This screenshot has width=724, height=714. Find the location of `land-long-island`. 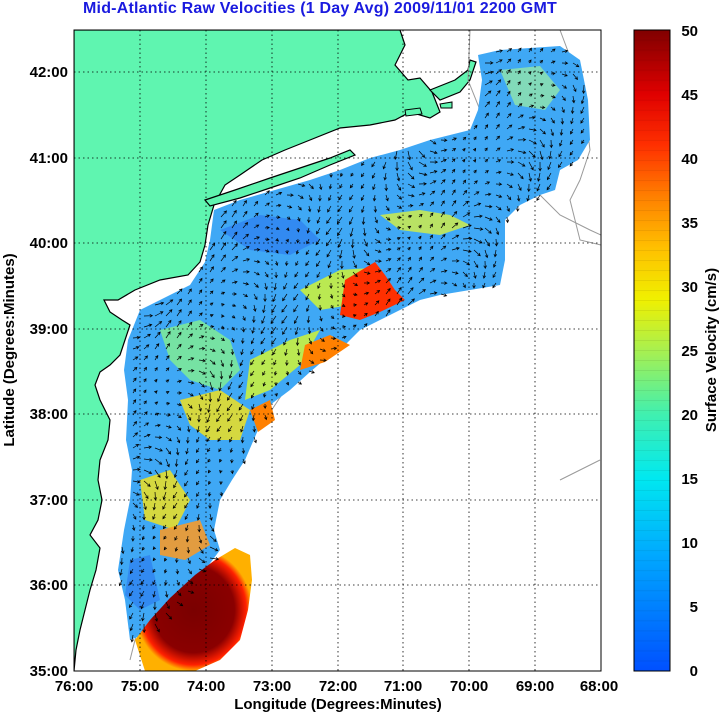

land-long-island is located at coordinates (280, 178).